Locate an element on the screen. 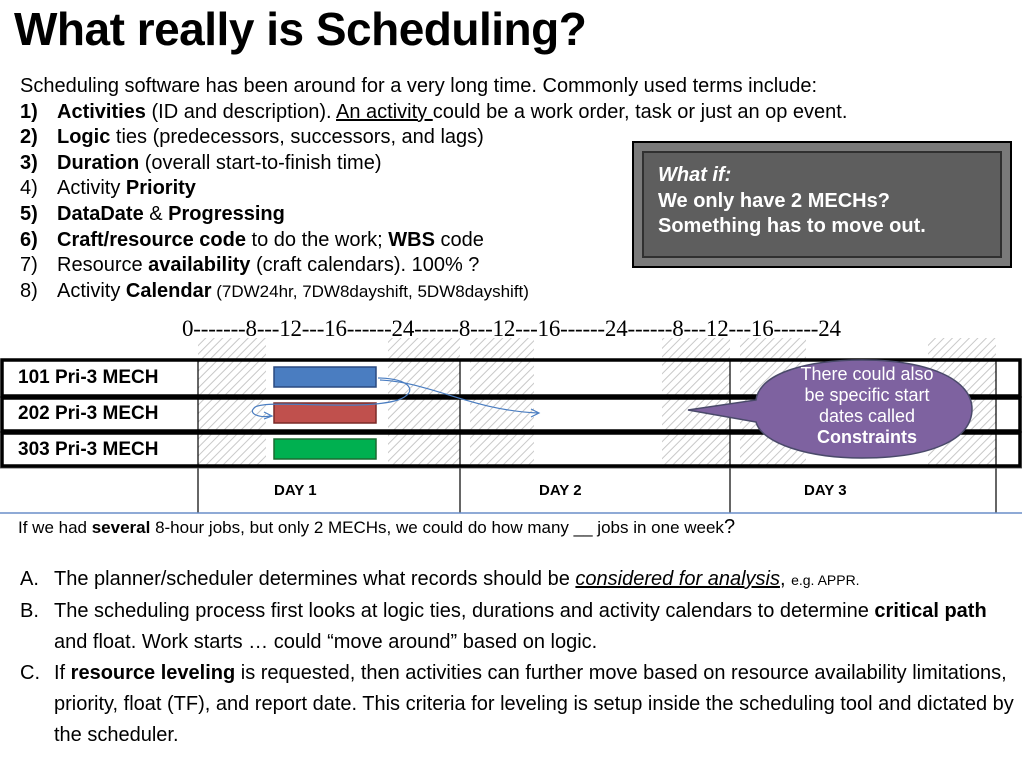 Image resolution: width=1024 pixels, height=768 pixels. day-label-1: DAY 1 is located at coordinates (295, 490).